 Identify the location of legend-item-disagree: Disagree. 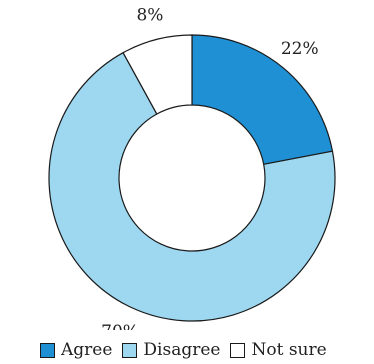
(171, 350).